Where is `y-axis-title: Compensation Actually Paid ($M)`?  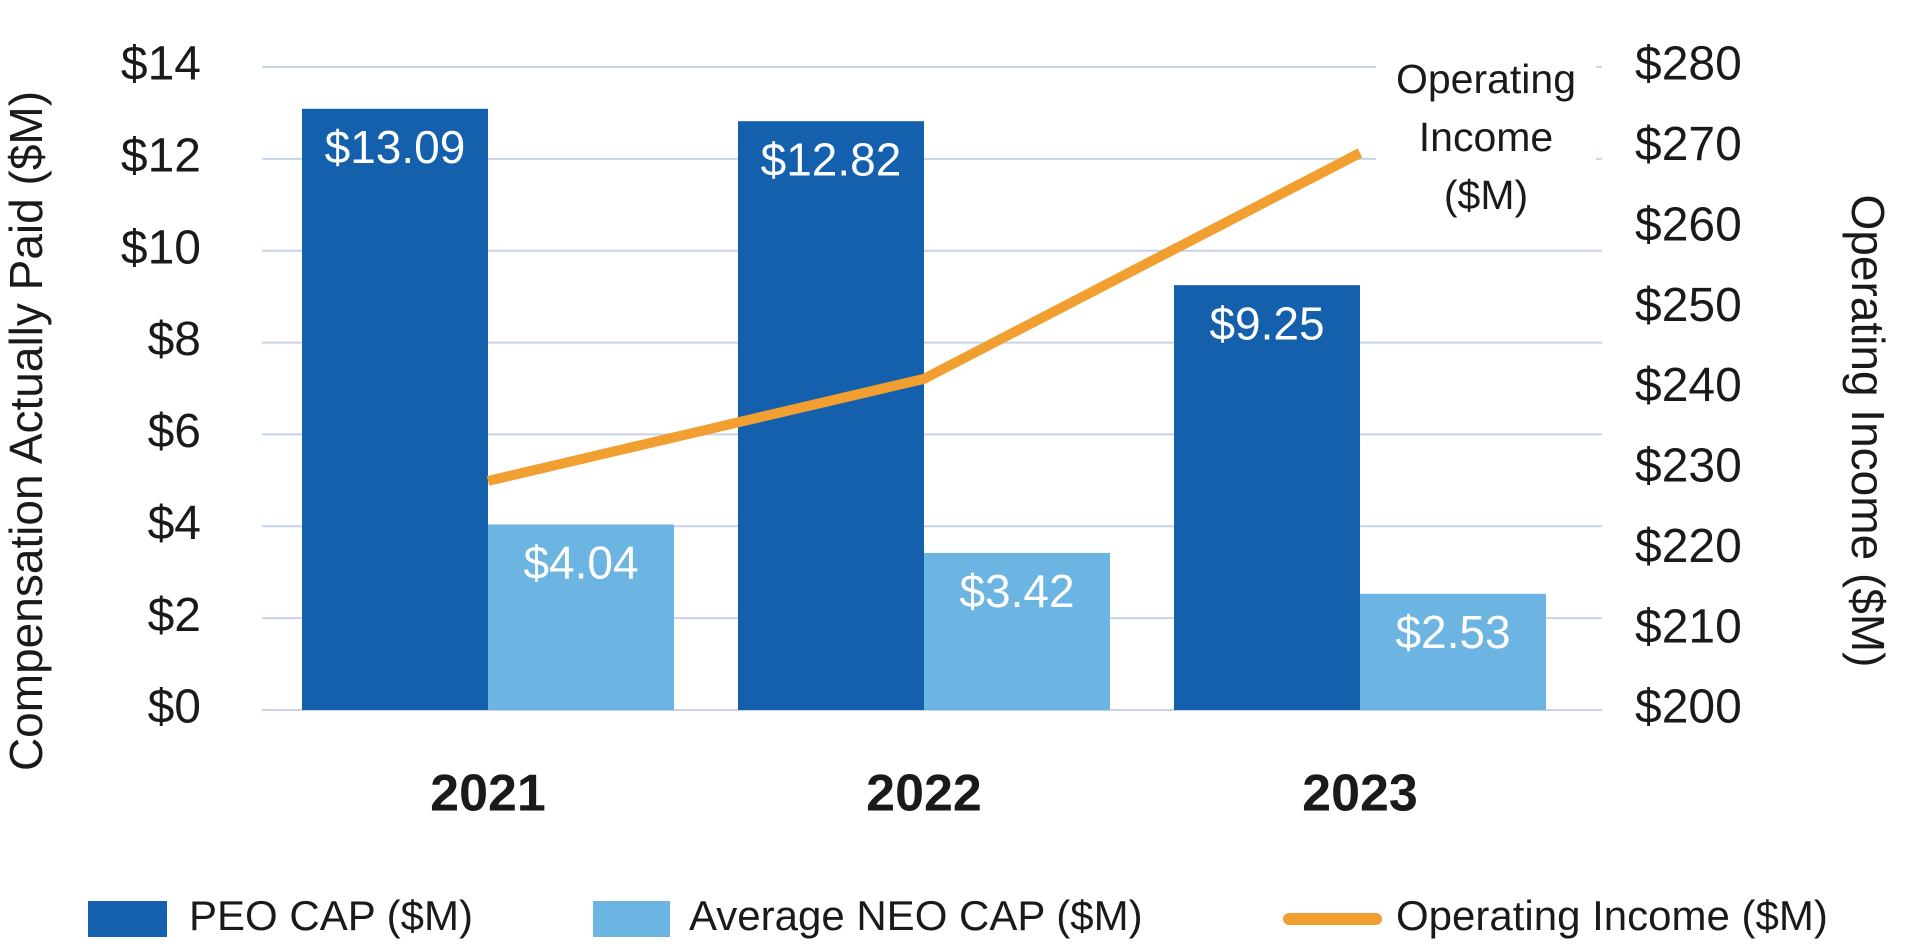 y-axis-title: Compensation Actually Paid ($M) is located at coordinates (26, 431).